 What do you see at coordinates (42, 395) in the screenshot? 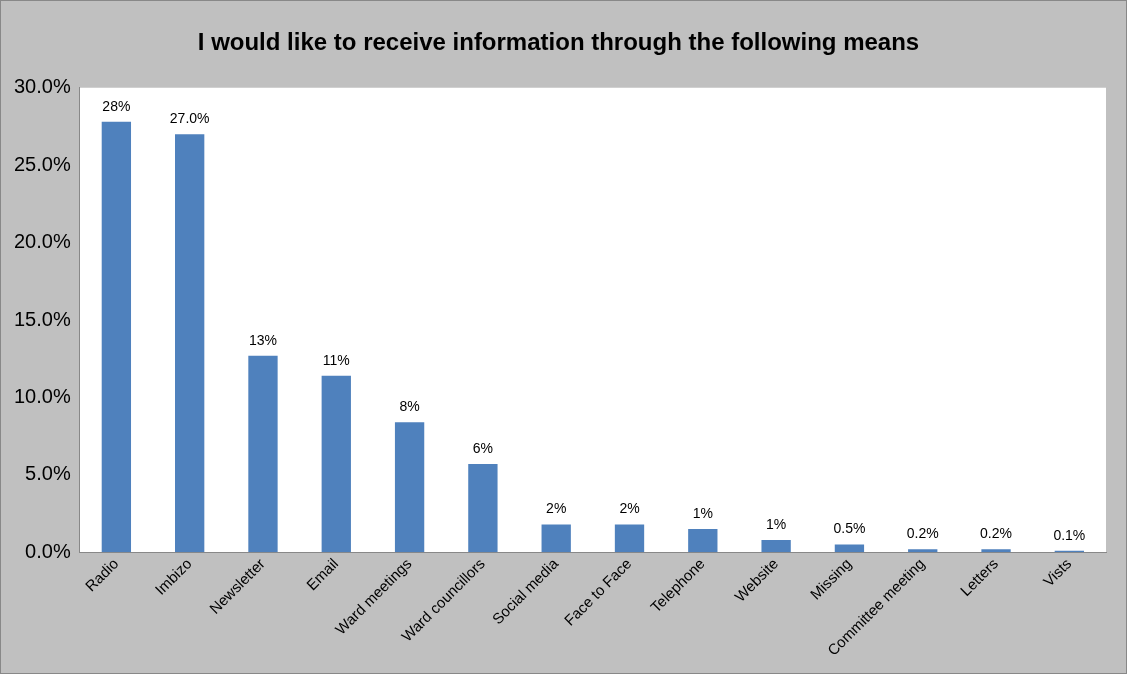
I see `y-tick-label: 10.0%` at bounding box center [42, 395].